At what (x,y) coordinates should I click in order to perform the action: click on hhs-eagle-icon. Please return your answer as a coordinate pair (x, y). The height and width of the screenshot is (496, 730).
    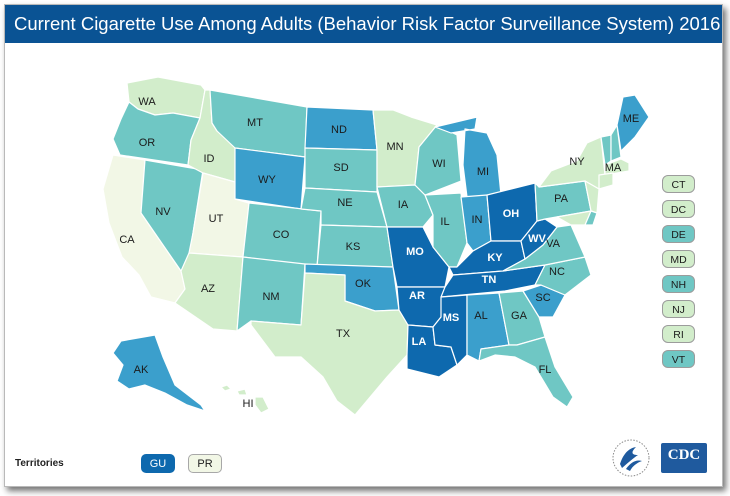
    Looking at the image, I should click on (631, 458).